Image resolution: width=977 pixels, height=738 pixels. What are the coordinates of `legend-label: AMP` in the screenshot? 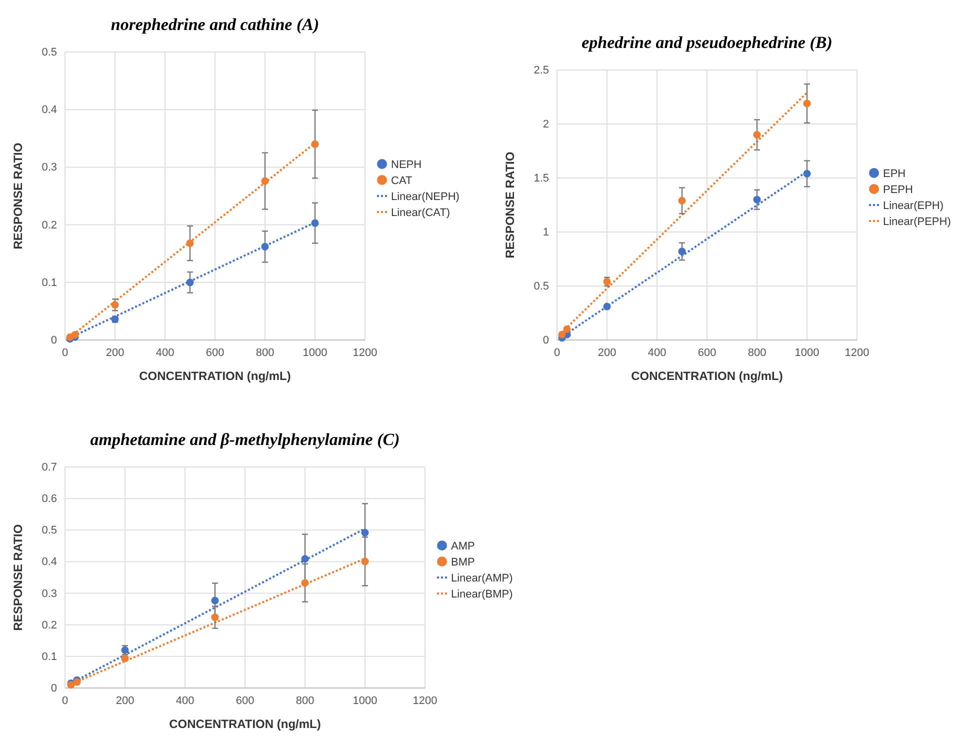 It's located at (463, 546).